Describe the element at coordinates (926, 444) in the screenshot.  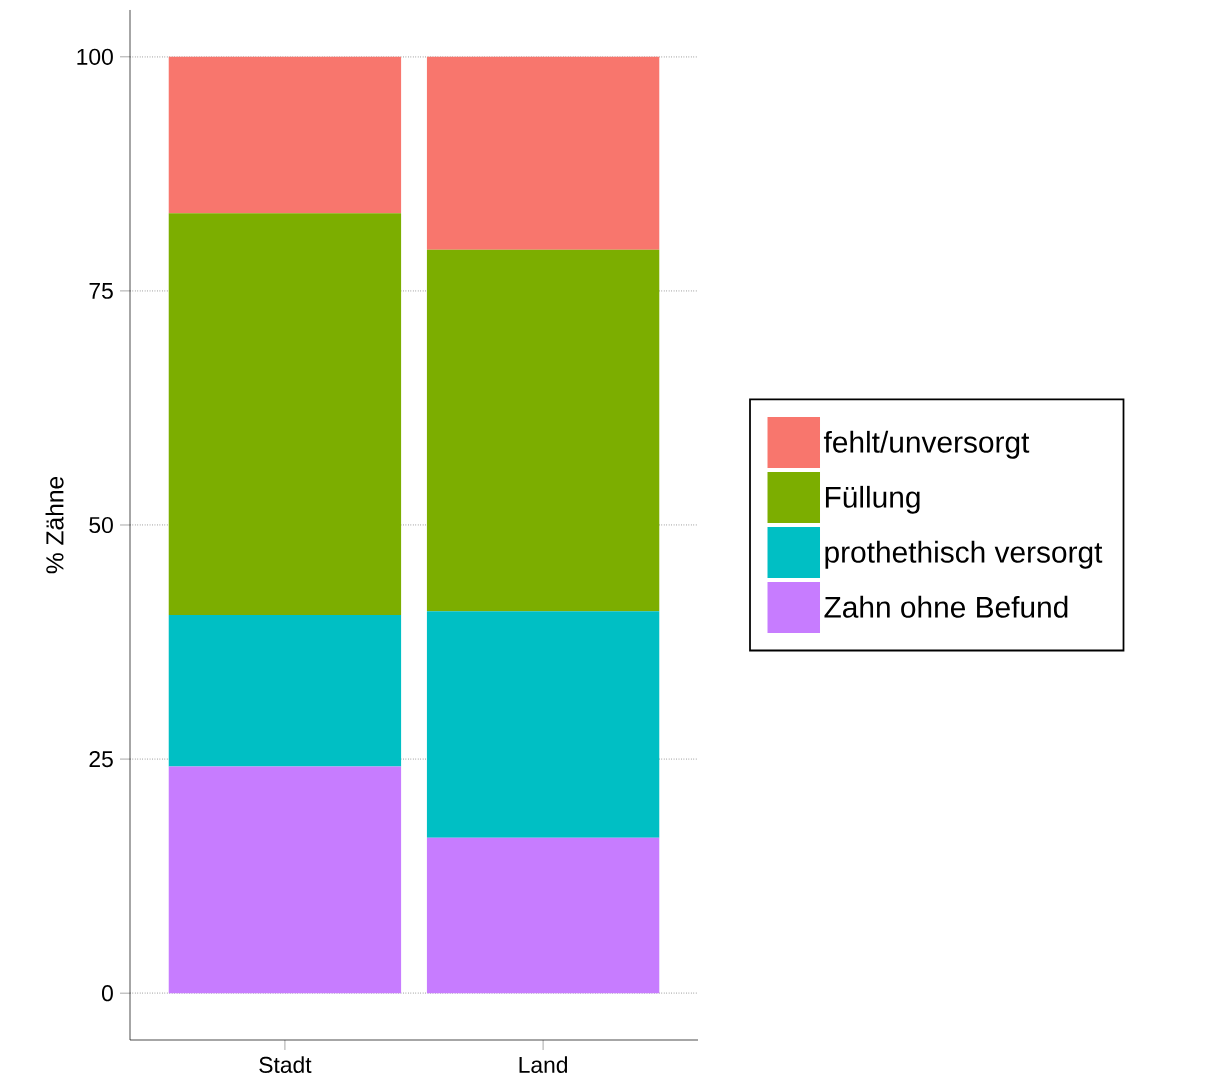
I see `legend-label: fehlt/unversorgt` at that location.